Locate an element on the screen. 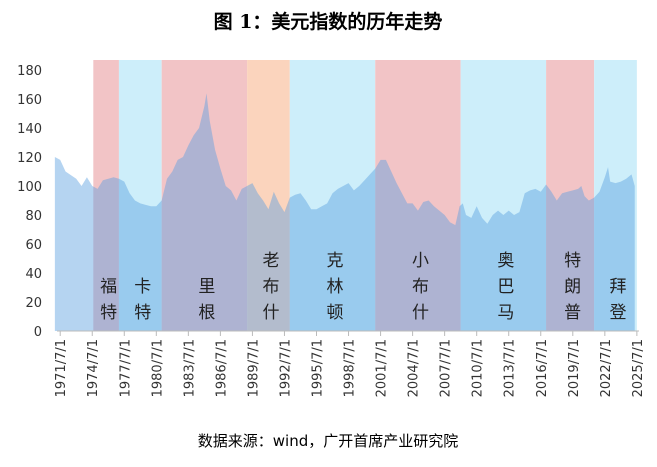 Image resolution: width=657 pixels, height=467 pixels. band-label: 卡特 is located at coordinates (140, 303).